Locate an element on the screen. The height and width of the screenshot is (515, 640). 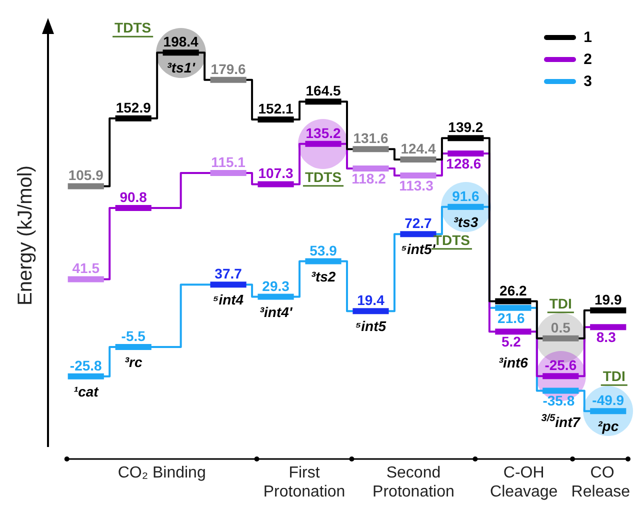
data-label: -25.8 is located at coordinates (86, 365).